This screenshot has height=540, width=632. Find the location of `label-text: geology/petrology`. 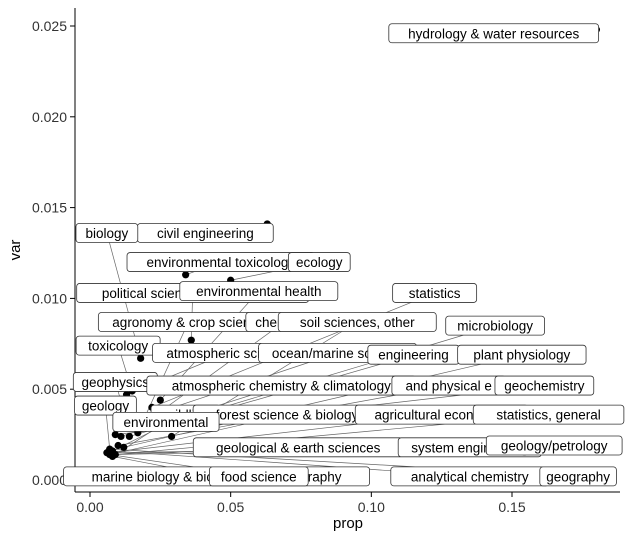

label-text: geology/petrology is located at coordinates (554, 445).